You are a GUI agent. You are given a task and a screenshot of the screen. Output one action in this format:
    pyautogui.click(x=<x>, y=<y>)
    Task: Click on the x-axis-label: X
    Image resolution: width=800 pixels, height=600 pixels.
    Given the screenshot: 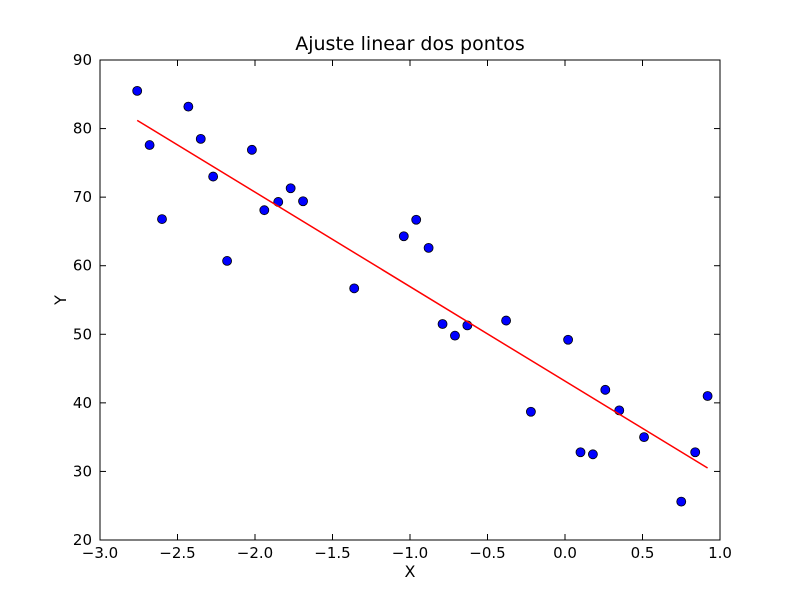 What is the action you would take?
    pyautogui.click(x=410, y=571)
    